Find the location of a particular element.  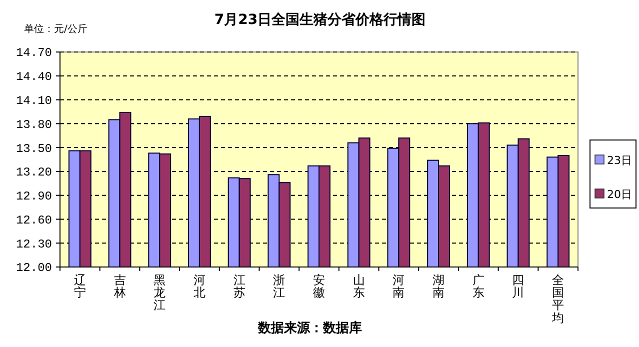

source-note: 数据来源：数据库 is located at coordinates (309, 328).